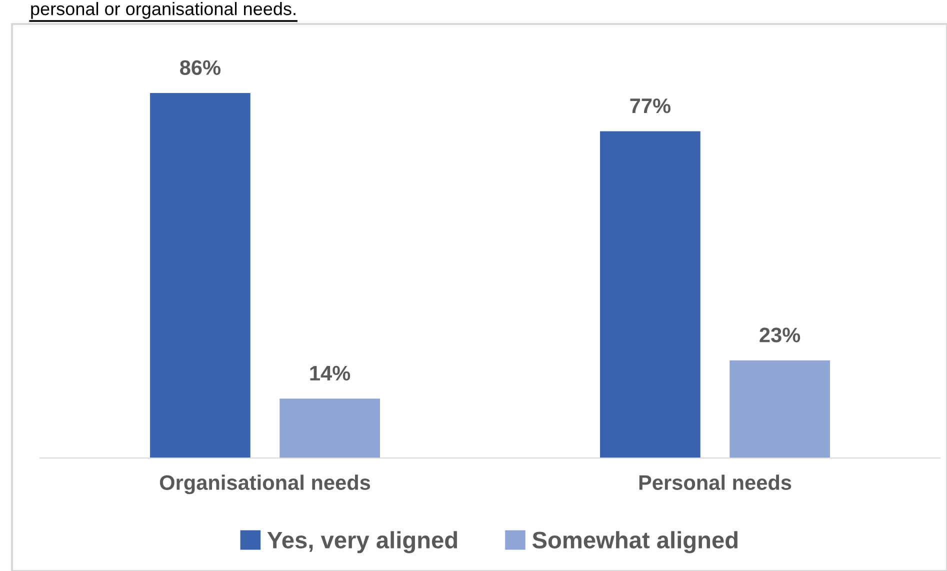 Image resolution: width=947 pixels, height=571 pixels. What do you see at coordinates (650, 106) in the screenshot?
I see `data-label: 77%` at bounding box center [650, 106].